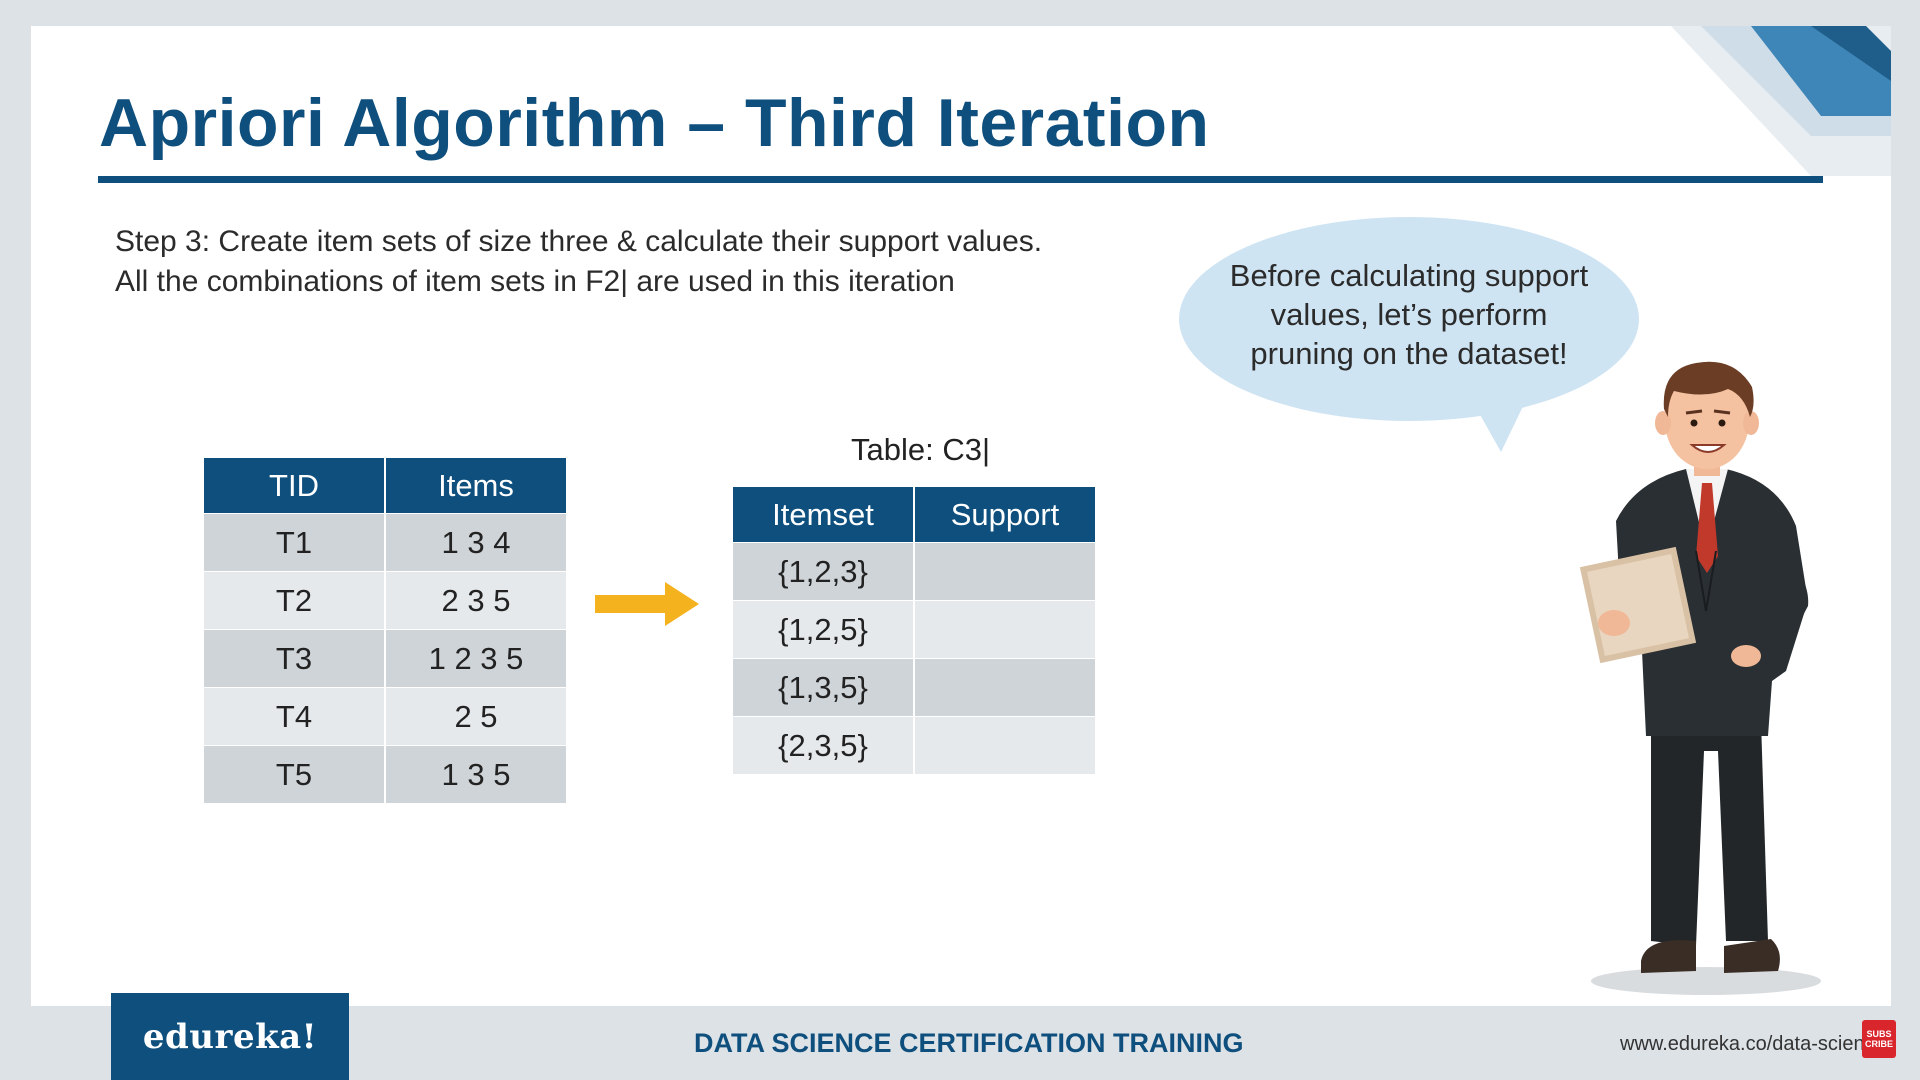 The image size is (1920, 1080). I want to click on table-row: T5 1 3 5, so click(385, 774).